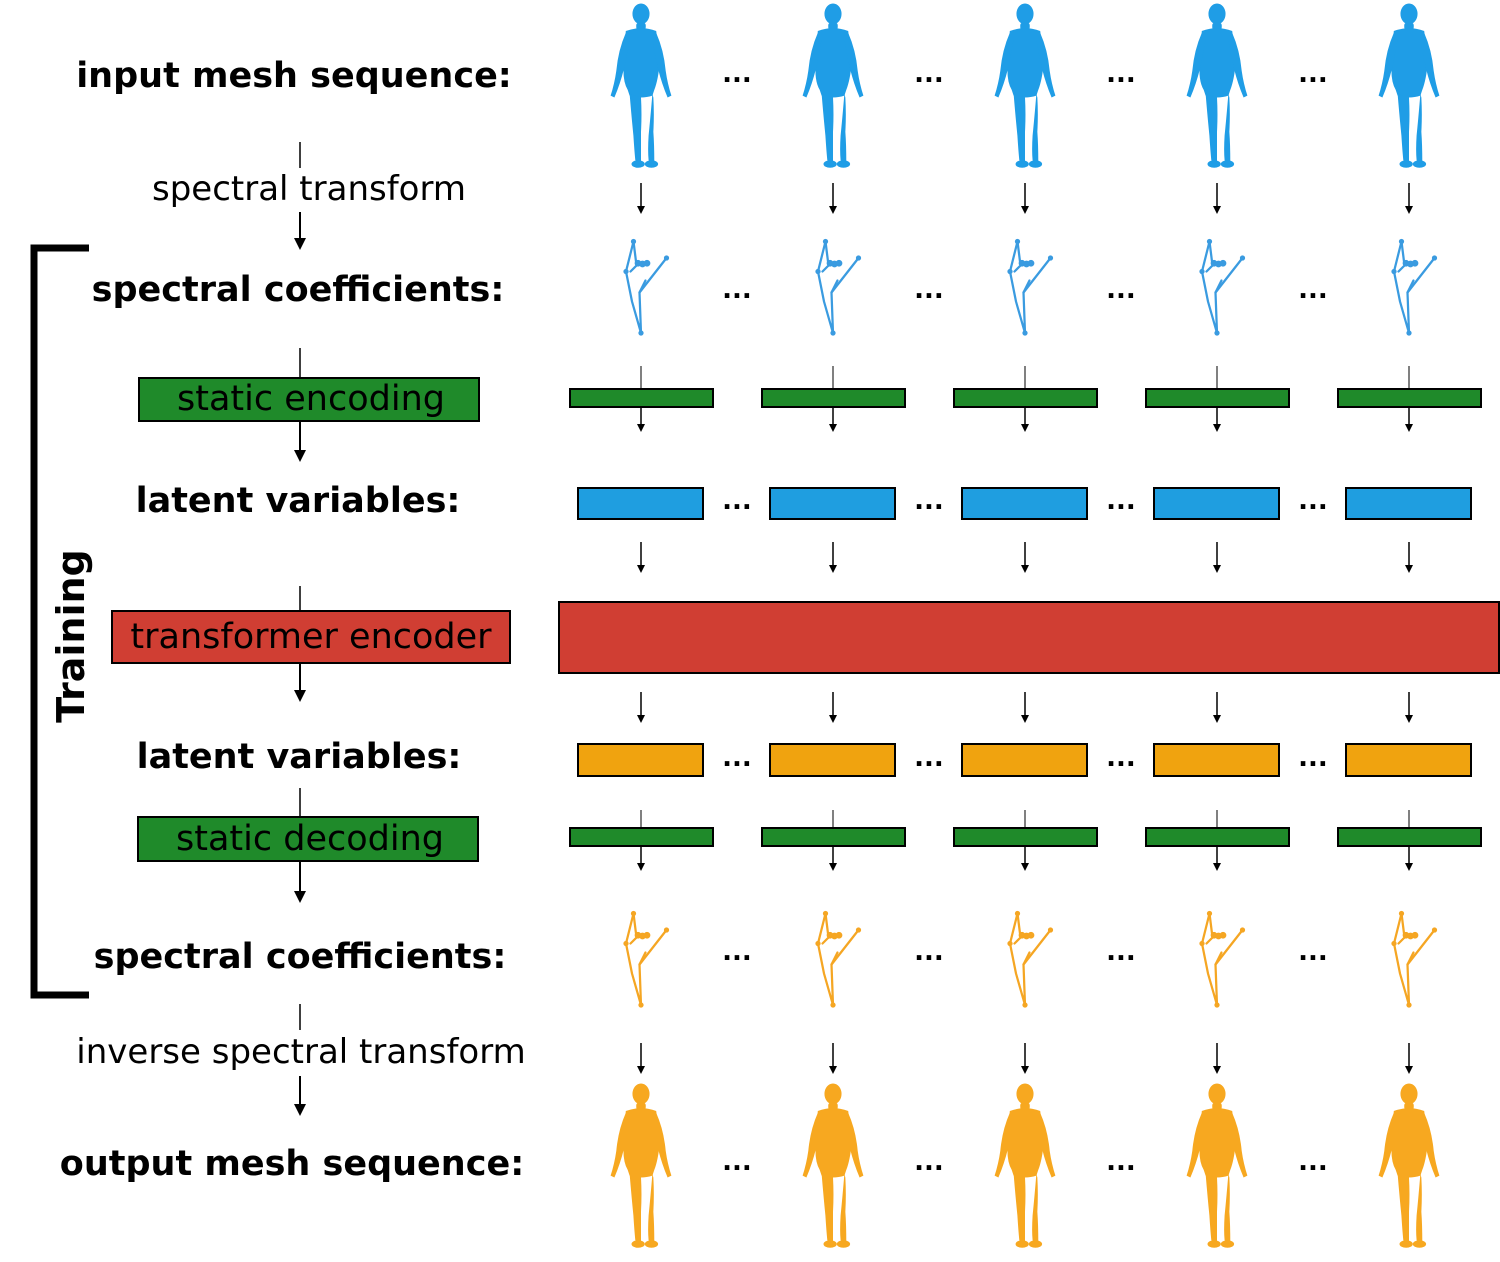 Image resolution: width=1500 pixels, height=1262 pixels. What do you see at coordinates (299, 757) in the screenshot?
I see `label-latent-variables-bottom: latent variables:` at bounding box center [299, 757].